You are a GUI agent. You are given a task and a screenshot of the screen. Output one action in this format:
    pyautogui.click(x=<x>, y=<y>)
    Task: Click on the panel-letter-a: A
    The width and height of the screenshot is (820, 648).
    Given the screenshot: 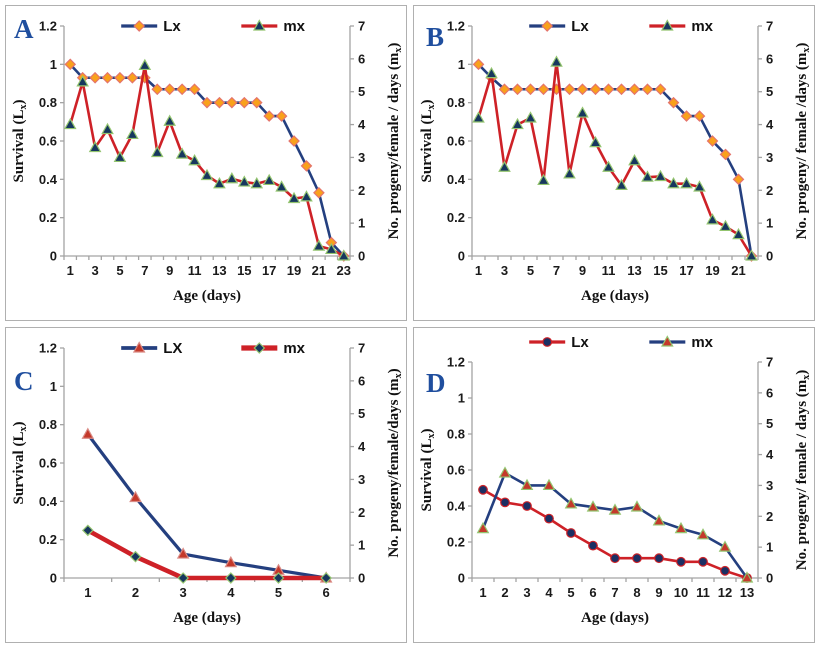 What is the action you would take?
    pyautogui.click(x=24, y=29)
    